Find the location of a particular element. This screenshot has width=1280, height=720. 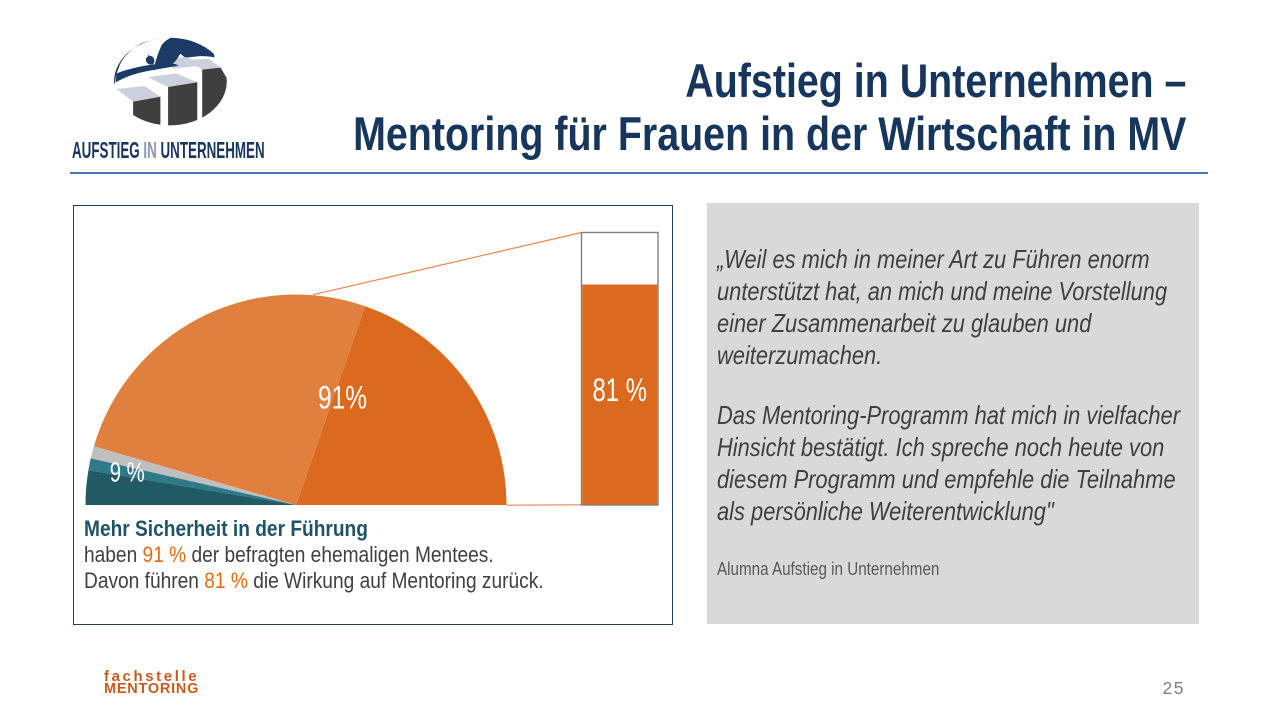

svg-text: 81 % is located at coordinates (620, 390).